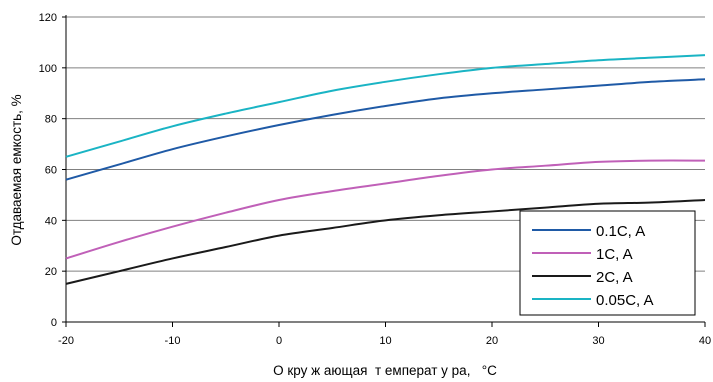  What do you see at coordinates (51, 221) in the screenshot?
I see `y-tick-label-2: 40` at bounding box center [51, 221].